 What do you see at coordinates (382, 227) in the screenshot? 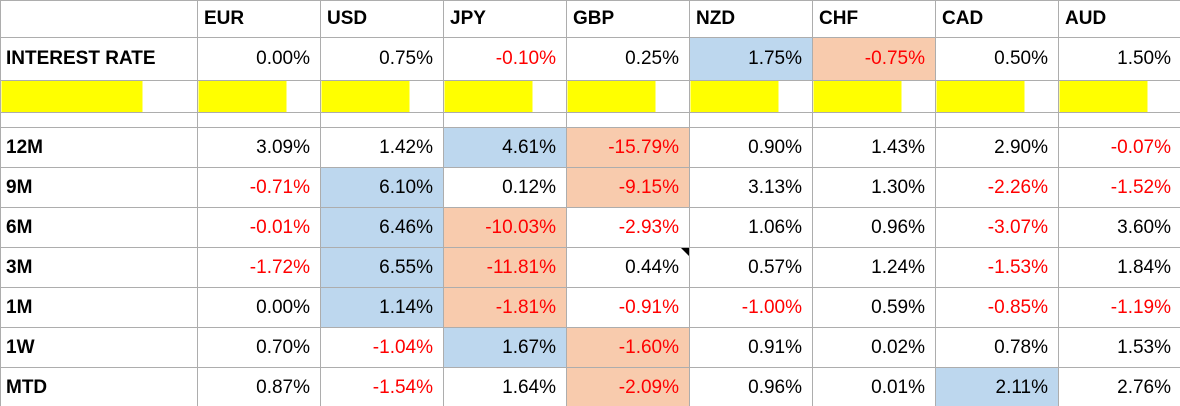
I see `cell-6m-usd: 6.46%` at bounding box center [382, 227].